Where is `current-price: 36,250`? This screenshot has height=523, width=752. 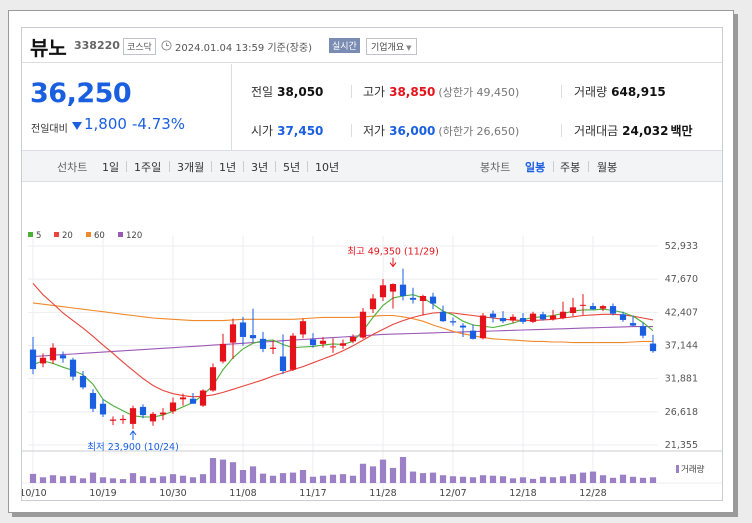 current-price: 36,250 is located at coordinates (81, 93).